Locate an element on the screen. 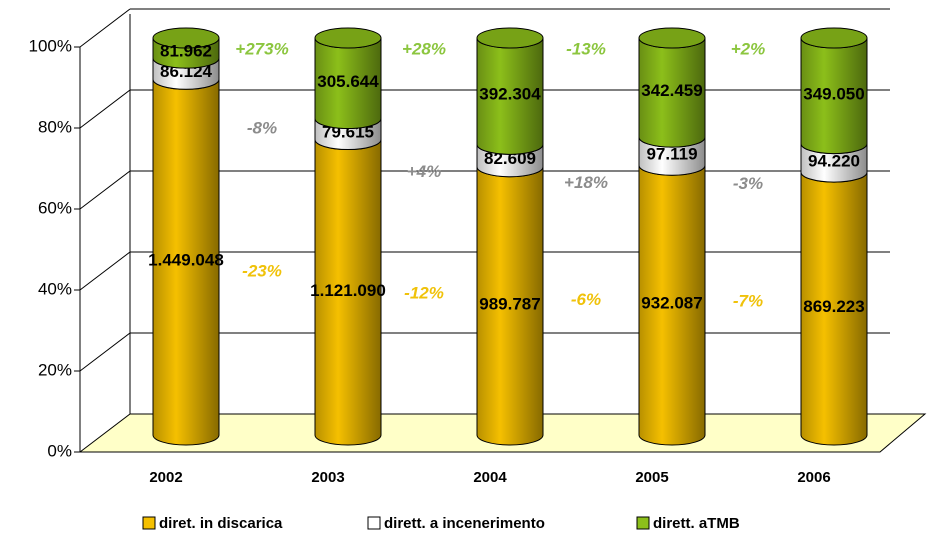  y-tick-label: 80% is located at coordinates (55, 126).